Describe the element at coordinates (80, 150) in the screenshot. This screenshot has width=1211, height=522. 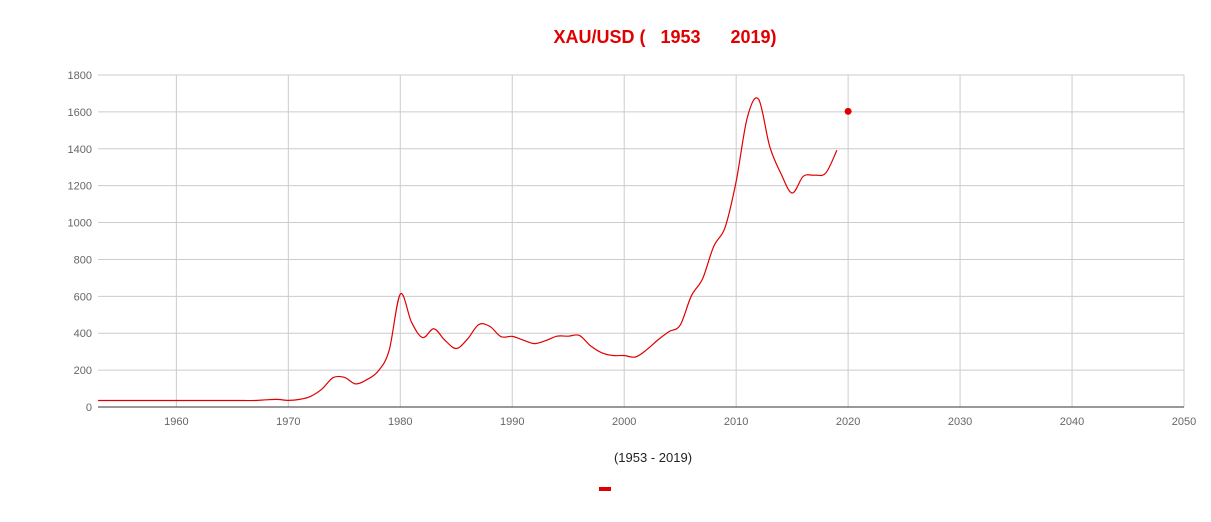
I see `y-tick-label: 1400` at that location.